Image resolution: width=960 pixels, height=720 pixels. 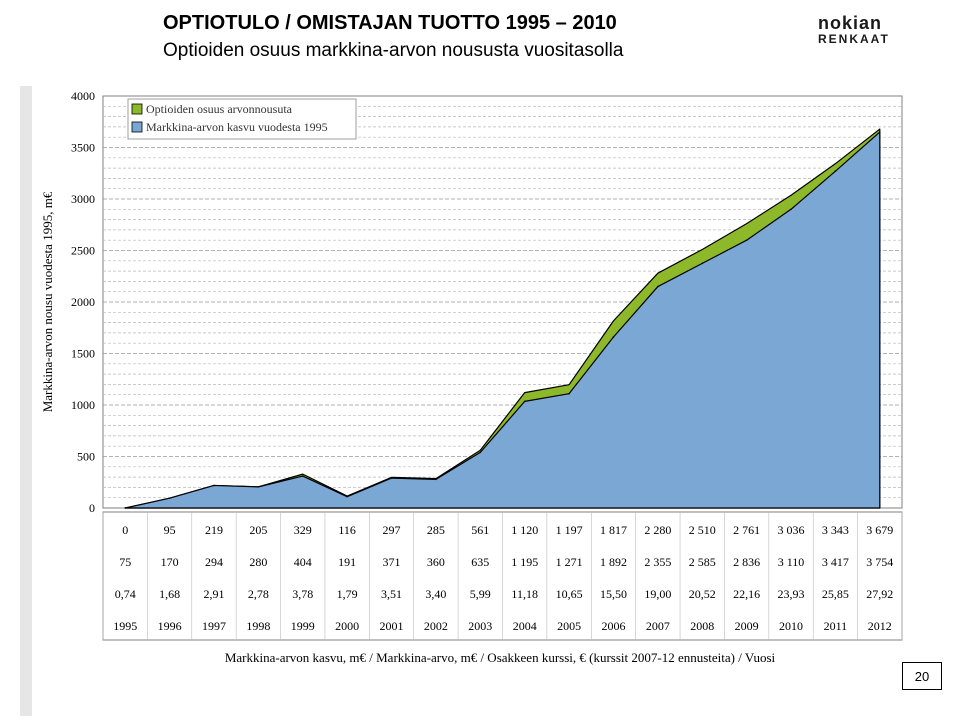 I want to click on table-cell: 1 195, so click(x=524, y=562).